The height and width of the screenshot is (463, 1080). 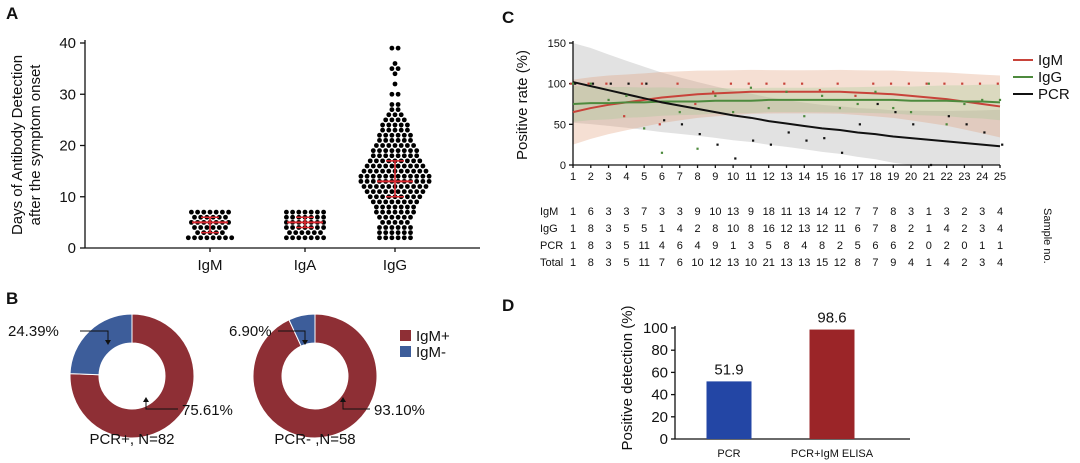 What do you see at coordinates (1050, 60) in the screenshot?
I see `panel-c-legend-label: IgM` at bounding box center [1050, 60].